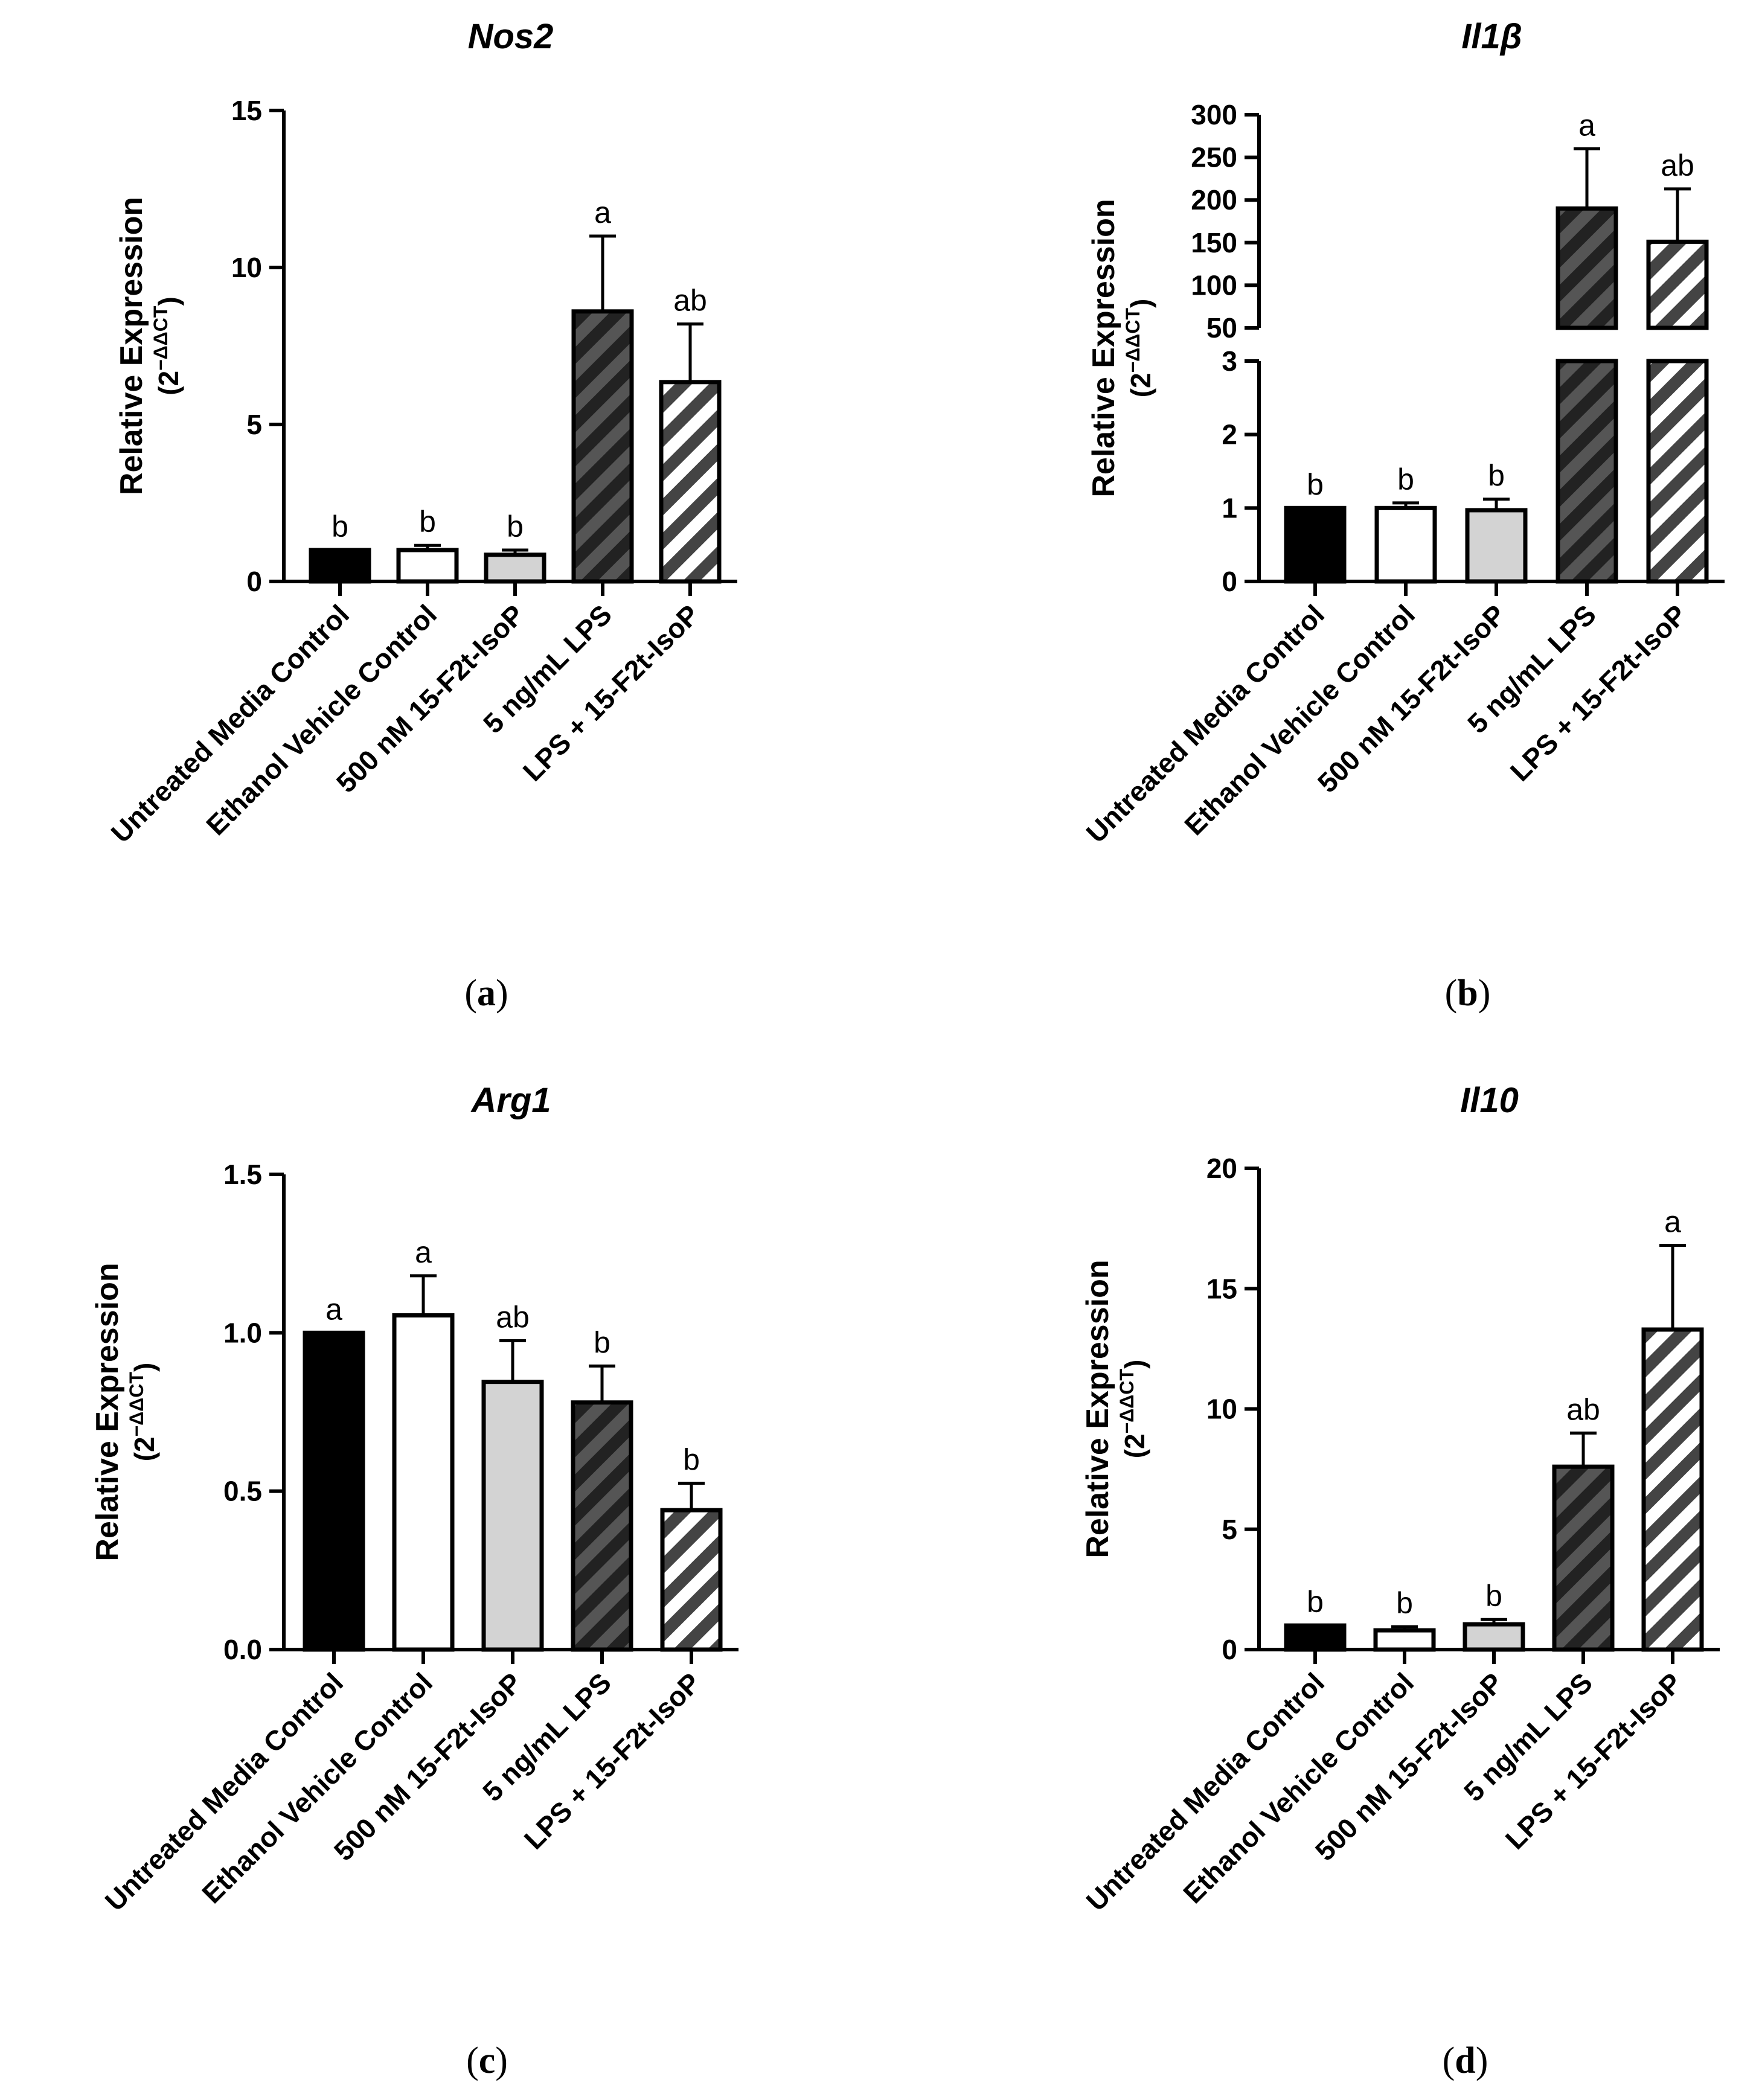 This screenshot has width=1759, height=2100. What do you see at coordinates (1214, 114) in the screenshot?
I see `y-tick-label: 300` at bounding box center [1214, 114].